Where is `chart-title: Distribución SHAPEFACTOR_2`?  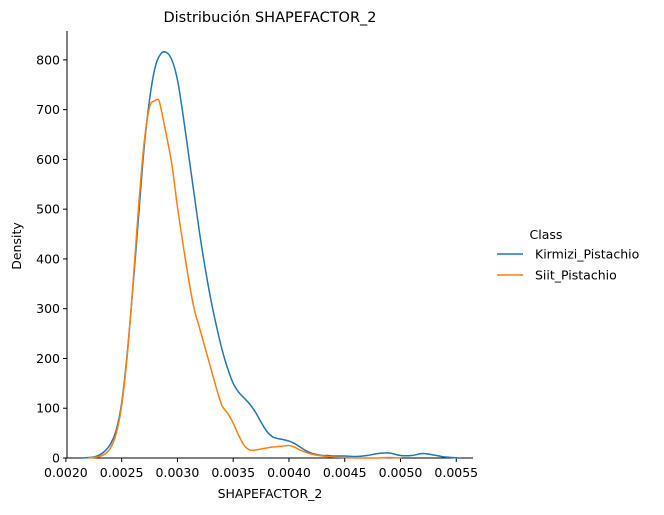
chart-title: Distribución SHAPEFACTOR_2 is located at coordinates (269, 18).